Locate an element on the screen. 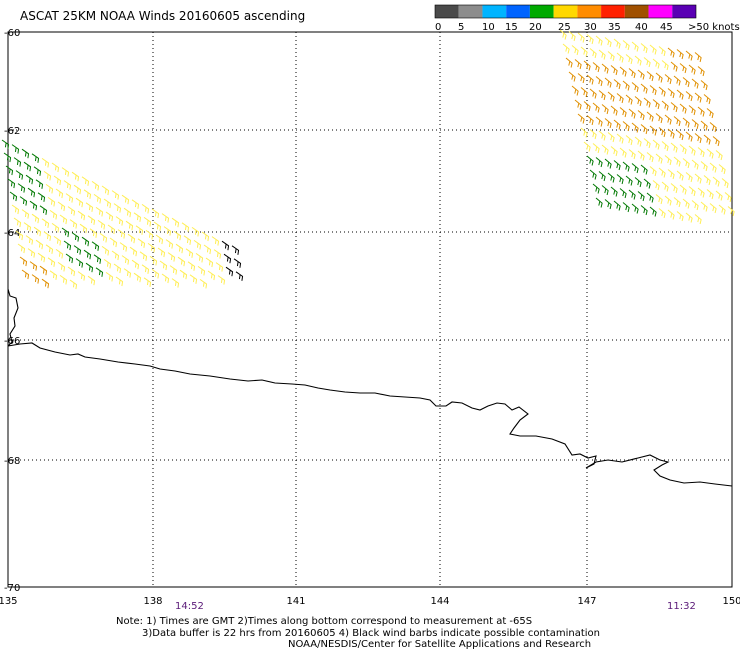 This screenshot has width=740, height=654. lat-label: -64 is located at coordinates (12, 233).